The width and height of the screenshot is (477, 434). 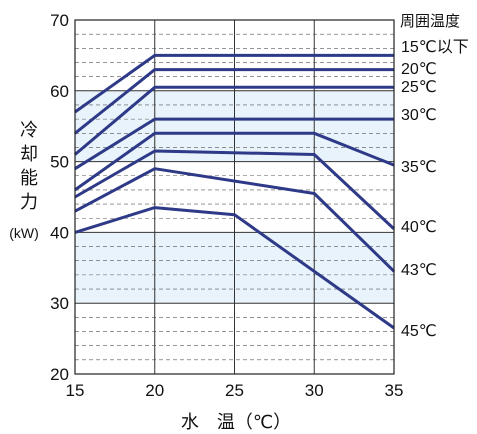 I want to click on y-tick-label: 30, so click(x=59, y=303).